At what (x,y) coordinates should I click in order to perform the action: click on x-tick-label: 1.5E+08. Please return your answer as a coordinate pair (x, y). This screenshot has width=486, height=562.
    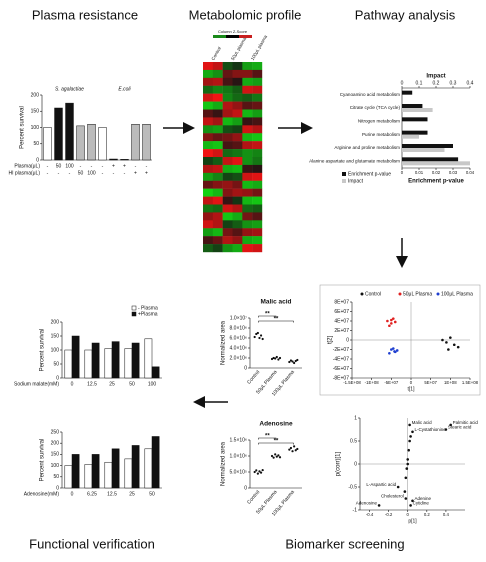
    Looking at the image, I should click on (470, 382).